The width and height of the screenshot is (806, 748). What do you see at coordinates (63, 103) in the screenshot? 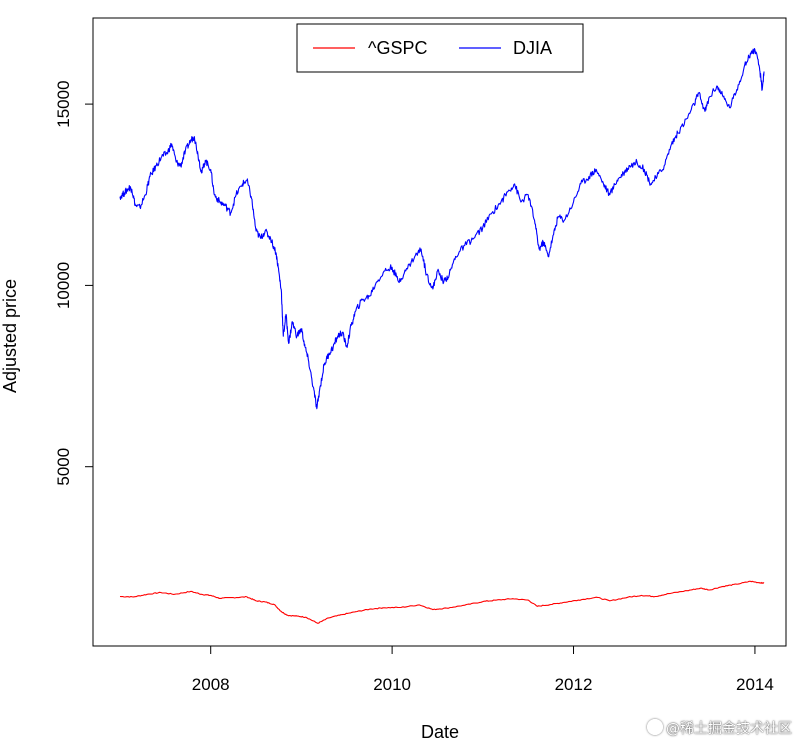
I see `y-tick-label-15000: 15000` at bounding box center [63, 103].